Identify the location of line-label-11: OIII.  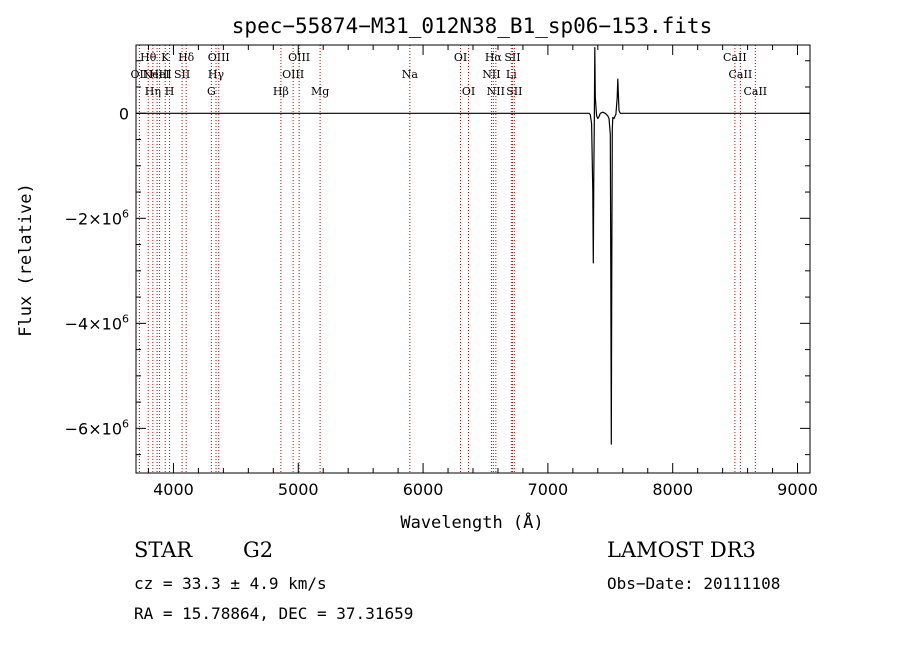
(219, 57).